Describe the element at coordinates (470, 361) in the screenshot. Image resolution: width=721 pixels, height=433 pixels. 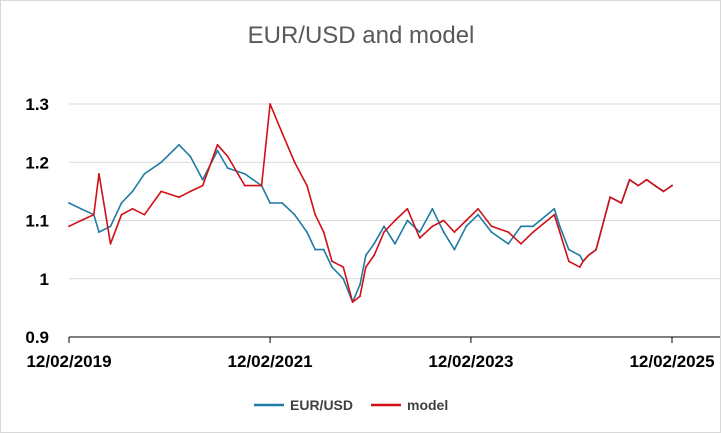
I see `x-tick-label: 12/02/2023` at that location.